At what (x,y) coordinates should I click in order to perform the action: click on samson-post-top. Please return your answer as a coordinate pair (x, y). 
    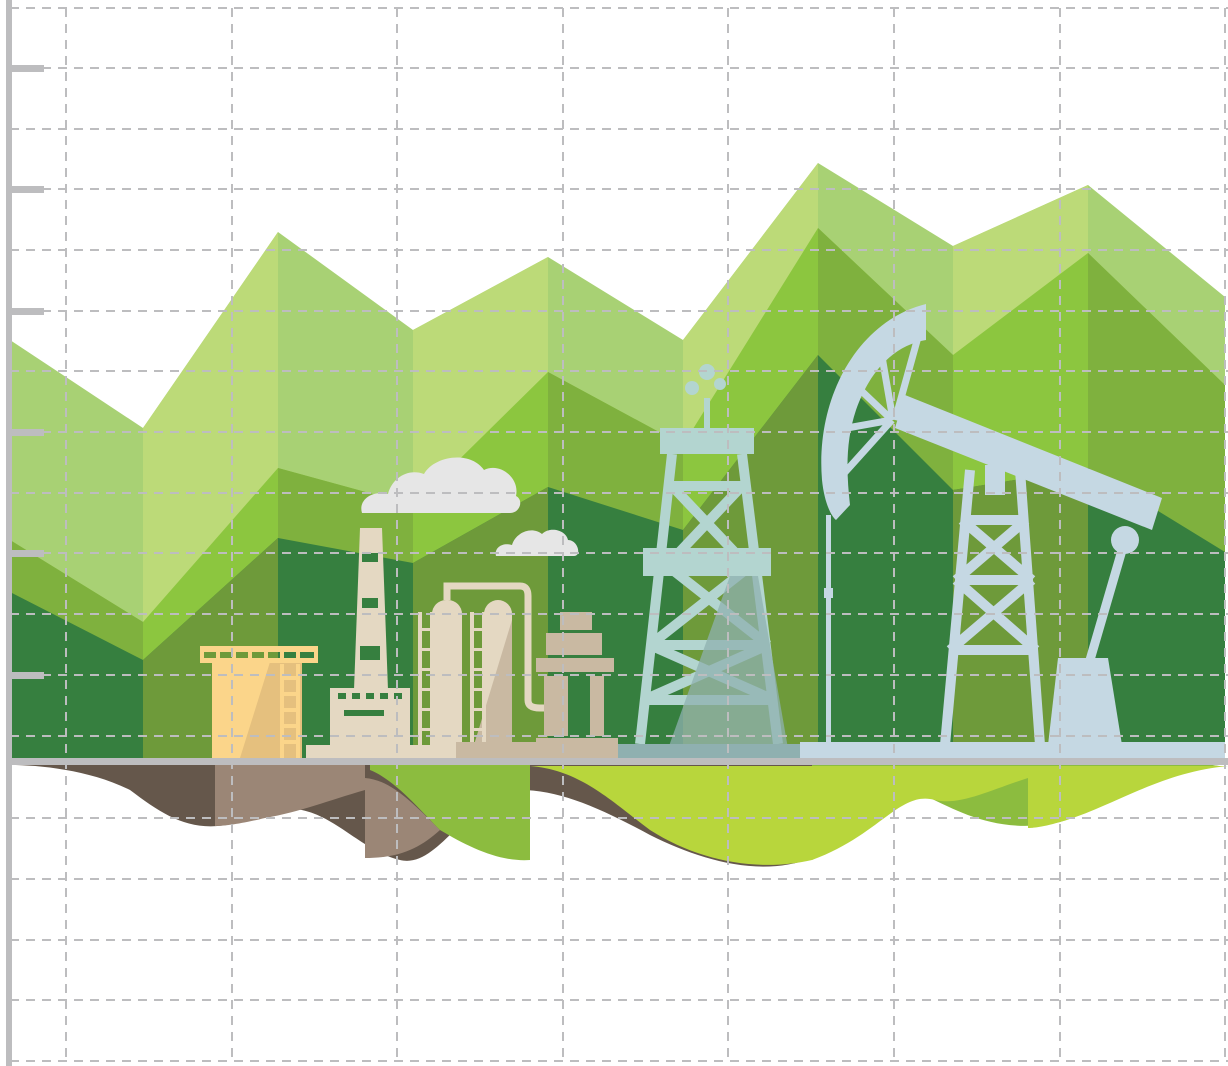
    Looking at the image, I should click on (995, 480).